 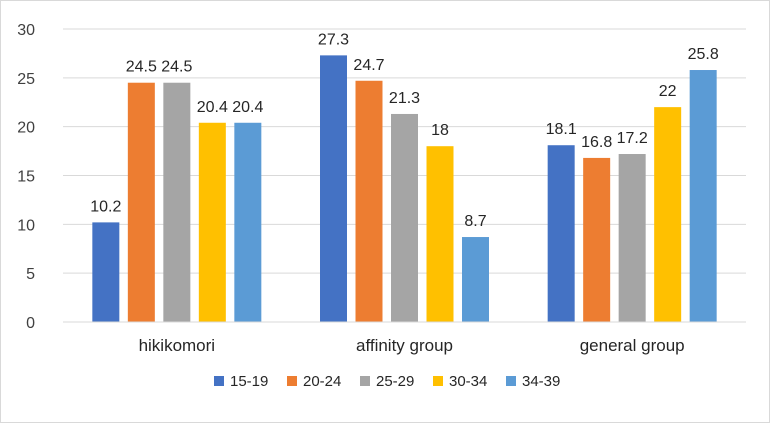 I want to click on data-label: 22, so click(x=668, y=91).